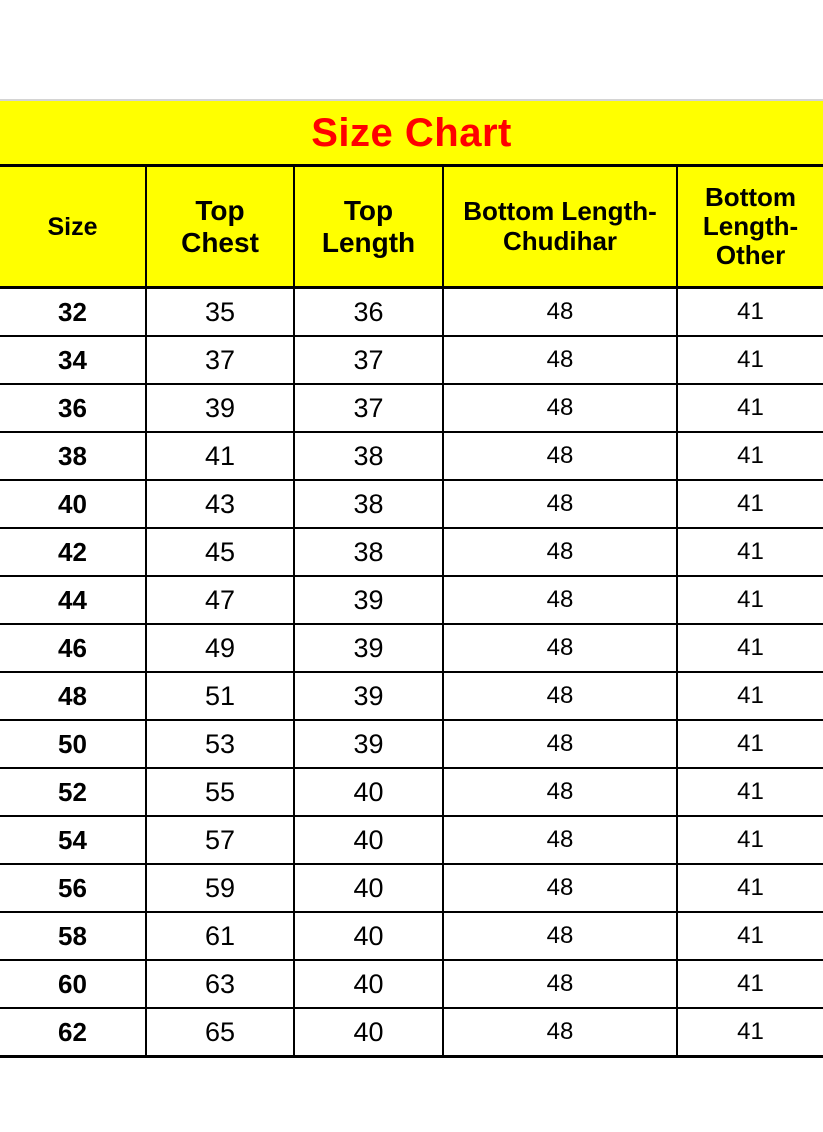 The width and height of the screenshot is (823, 1132). I want to click on table-row: 48 51 39 48 41, so click(411, 696).